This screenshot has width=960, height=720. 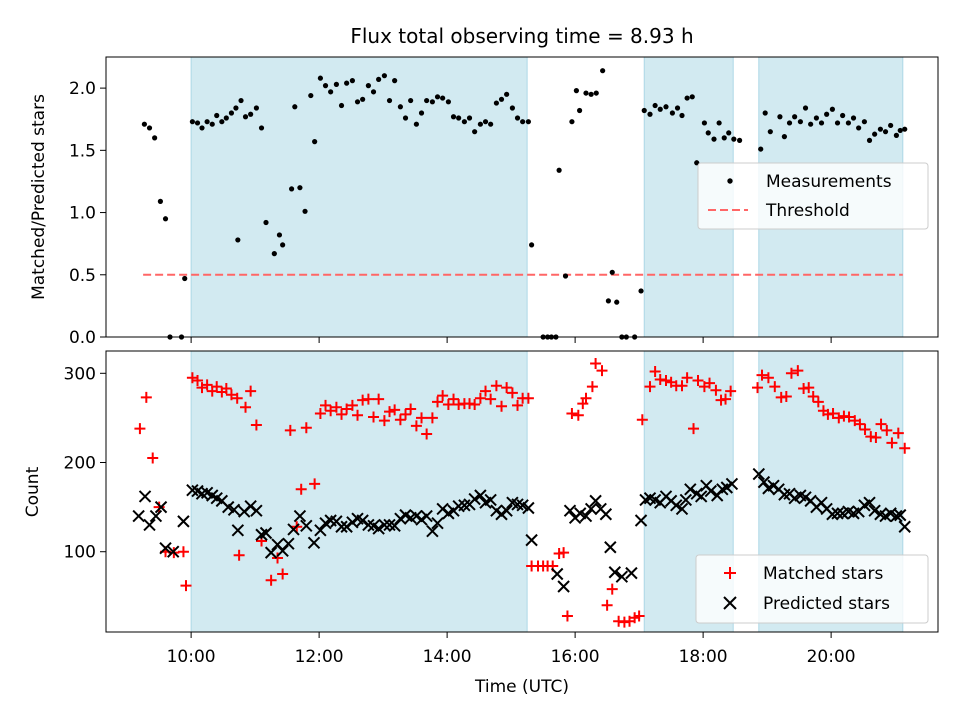 I want to click on top-x-ticks, so click(x=511, y=340).